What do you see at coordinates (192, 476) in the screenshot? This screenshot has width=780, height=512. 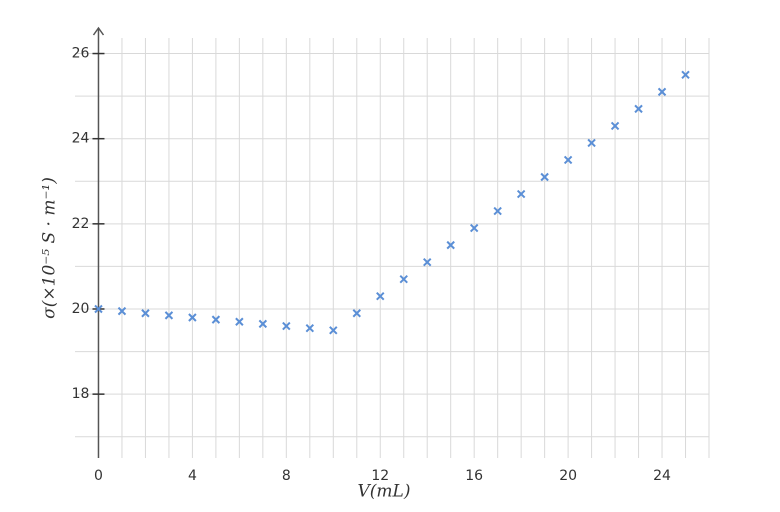 I see `x-tick-label: 4` at bounding box center [192, 476].